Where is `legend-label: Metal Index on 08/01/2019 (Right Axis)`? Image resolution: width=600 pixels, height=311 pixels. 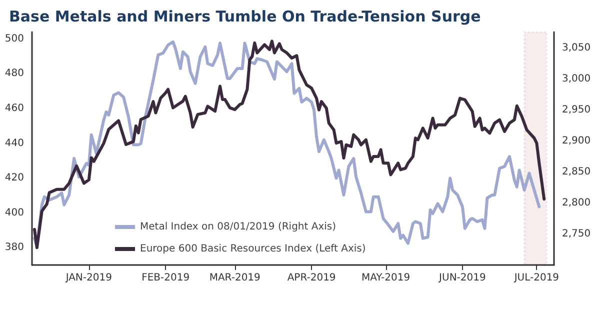 legend-label: Metal Index on 08/01/2019 (Right Axis) is located at coordinates (238, 227).